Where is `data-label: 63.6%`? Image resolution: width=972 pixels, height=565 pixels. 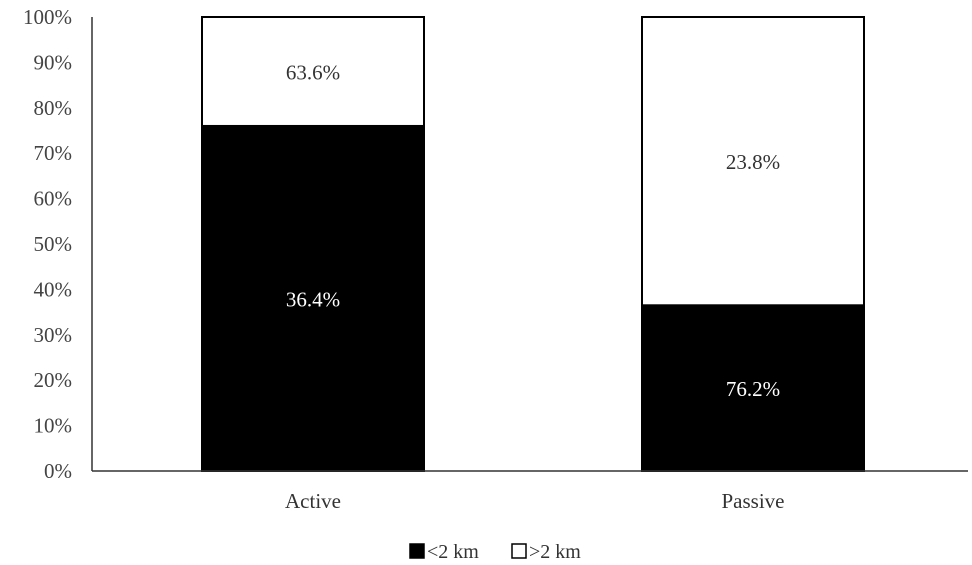 data-label: 63.6% is located at coordinates (313, 72).